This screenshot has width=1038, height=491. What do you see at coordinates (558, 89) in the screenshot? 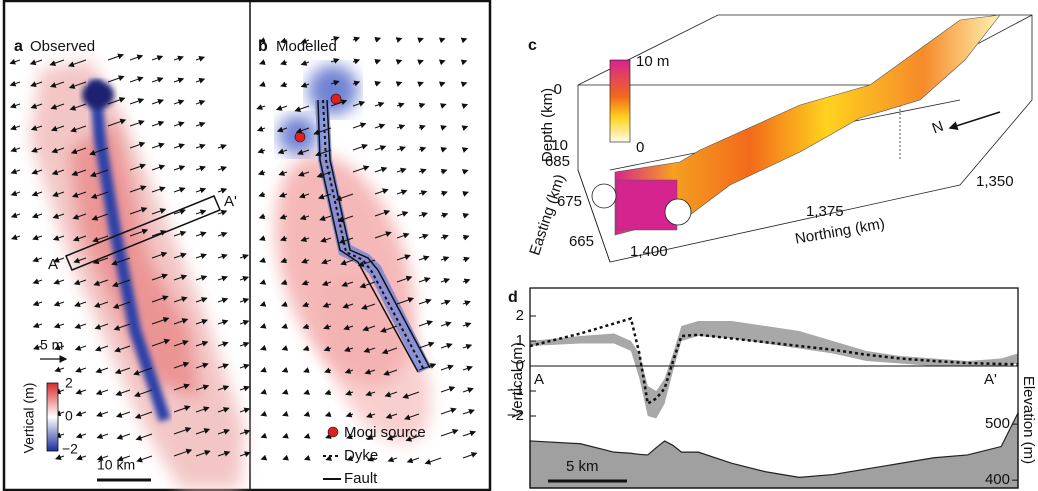
I see `axis-tick: 0` at bounding box center [558, 89].